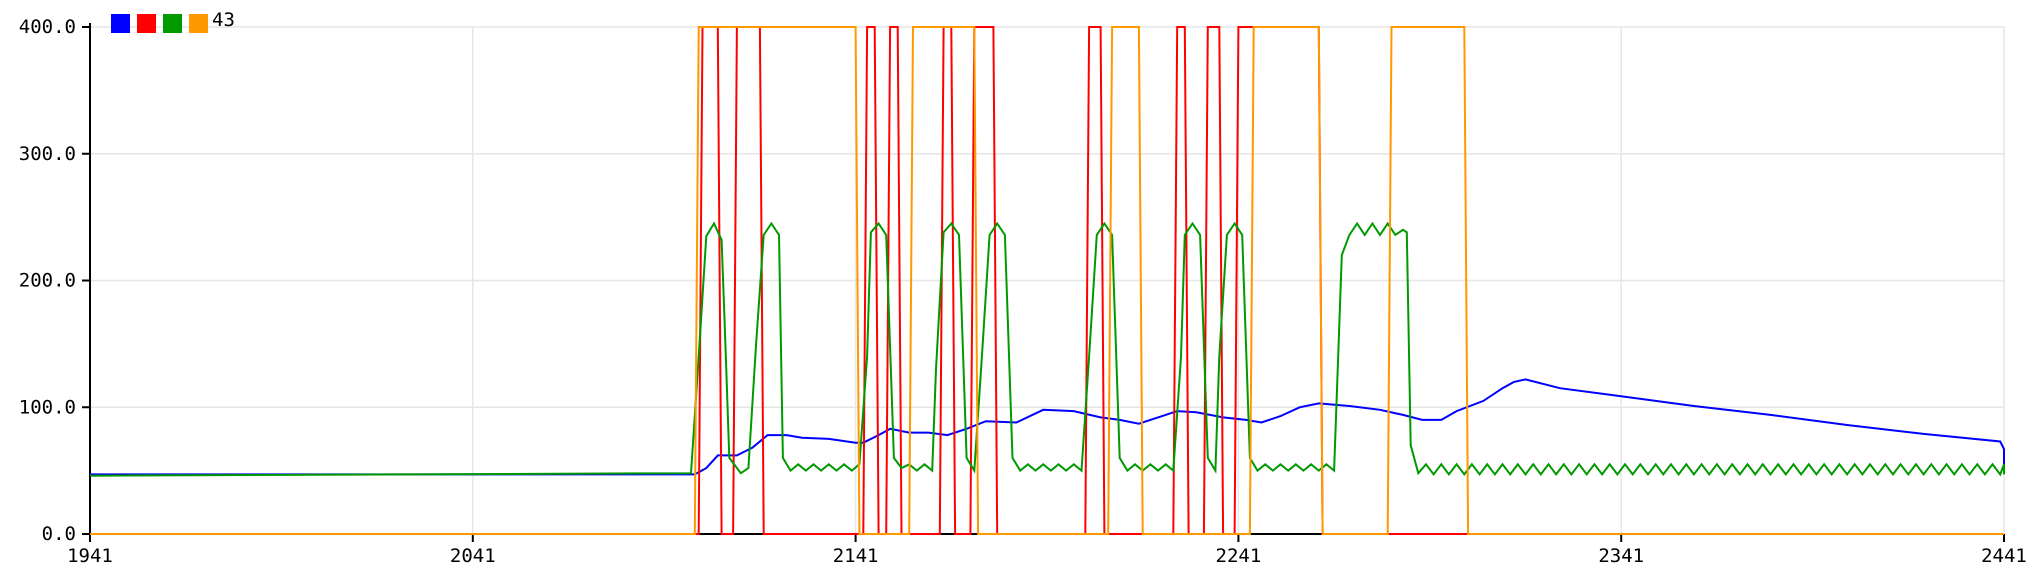 This screenshot has height=570, width=2038. Describe the element at coordinates (47, 281) in the screenshot. I see `y-tick-label: 200.0` at that location.